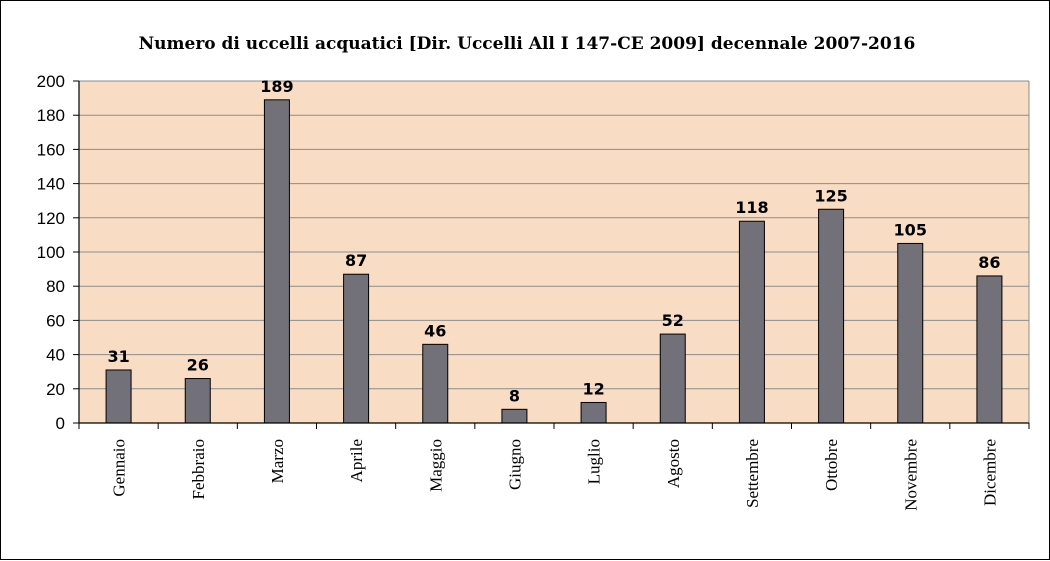 This screenshot has height=561, width=1050. I want to click on x-tick-label: Maggio, so click(435, 465).